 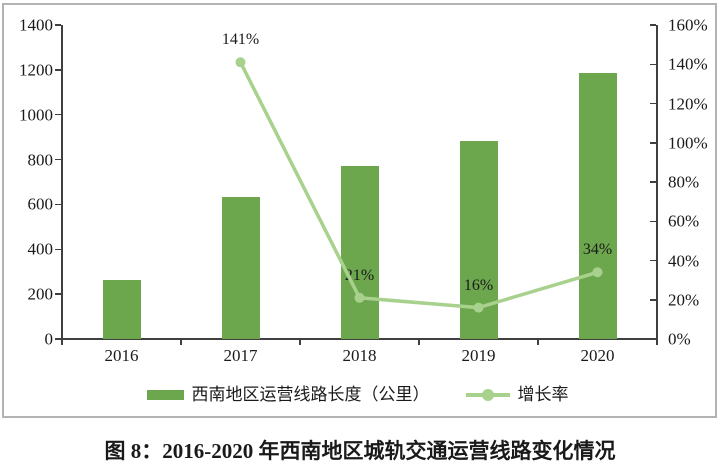 I want to click on left-axis-label-600: 600, so click(x=40, y=204).